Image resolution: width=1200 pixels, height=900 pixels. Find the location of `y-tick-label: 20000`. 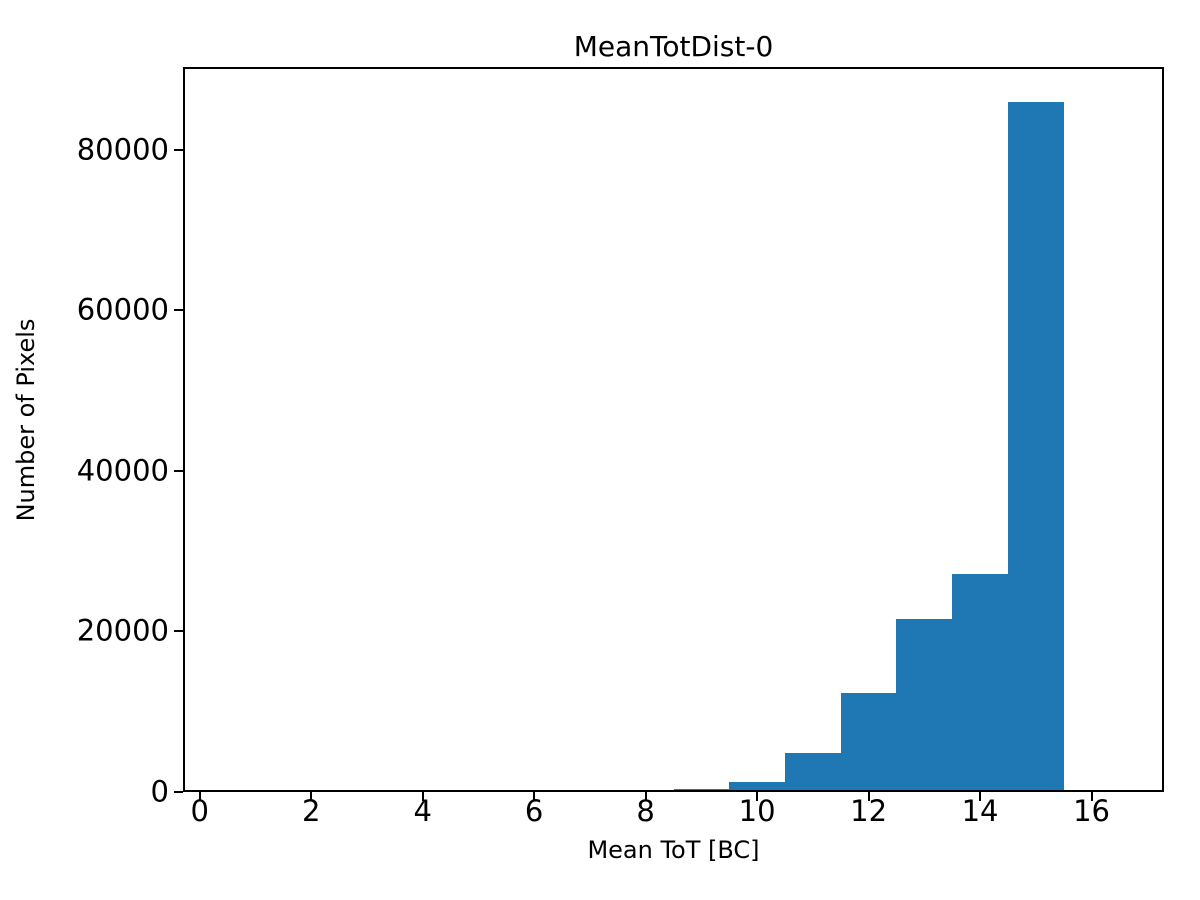

y-tick-label: 20000 is located at coordinates (122, 630).